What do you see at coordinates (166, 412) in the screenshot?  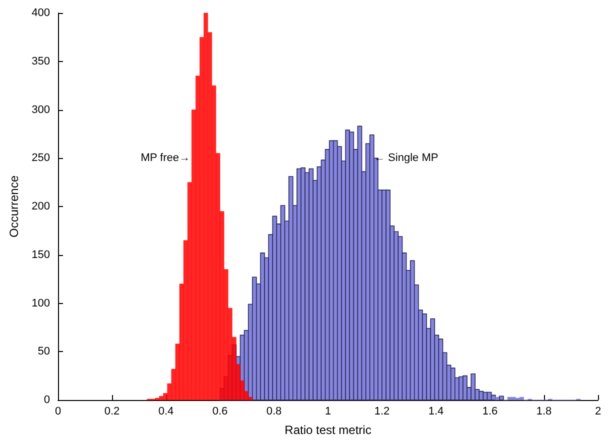 I see `x-tick-label: 0.4` at bounding box center [166, 412].